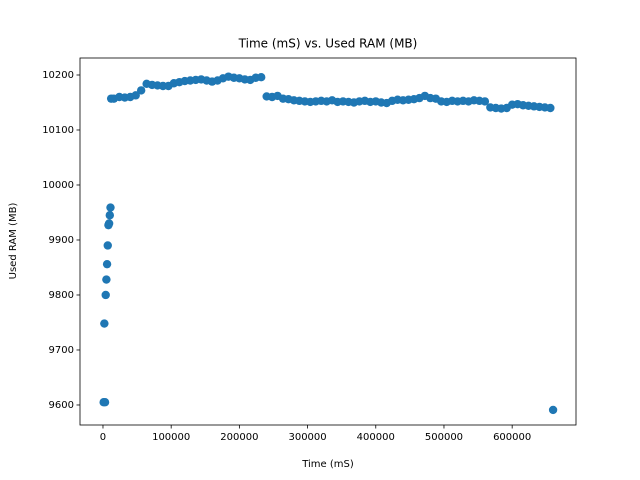 This screenshot has width=640, height=480. I want to click on x-tick-label: 0, so click(103, 437).